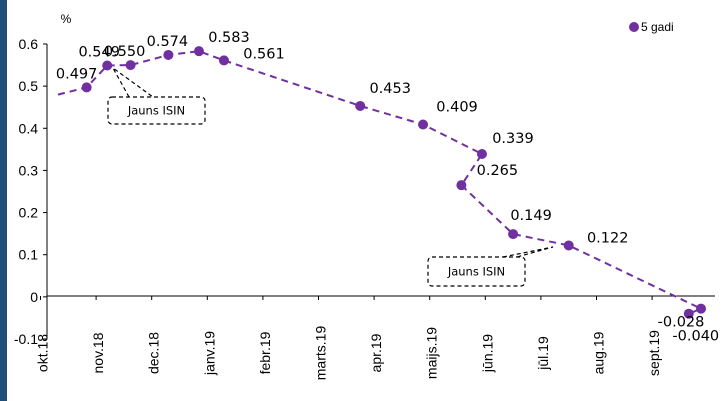  I want to click on data-label: 0.453, so click(390, 89).